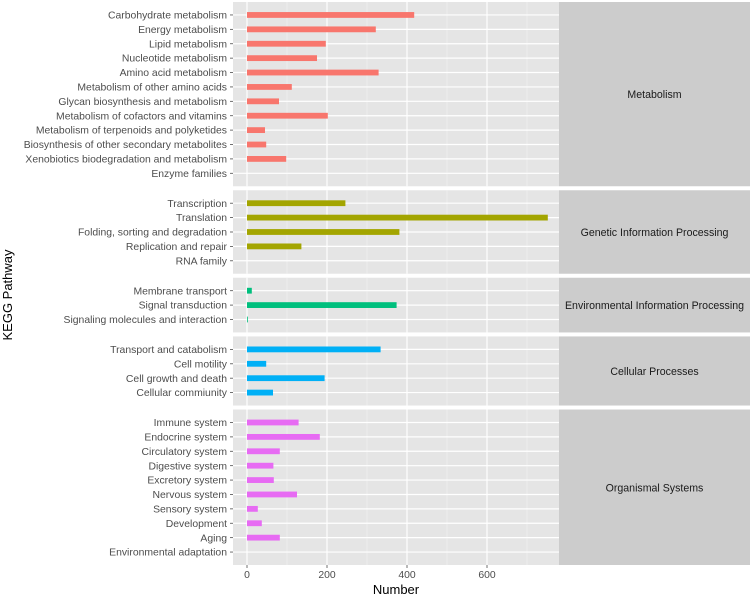 The width and height of the screenshot is (750, 595). Describe the element at coordinates (190, 509) in the screenshot. I see `category-label: Sensory system` at that location.